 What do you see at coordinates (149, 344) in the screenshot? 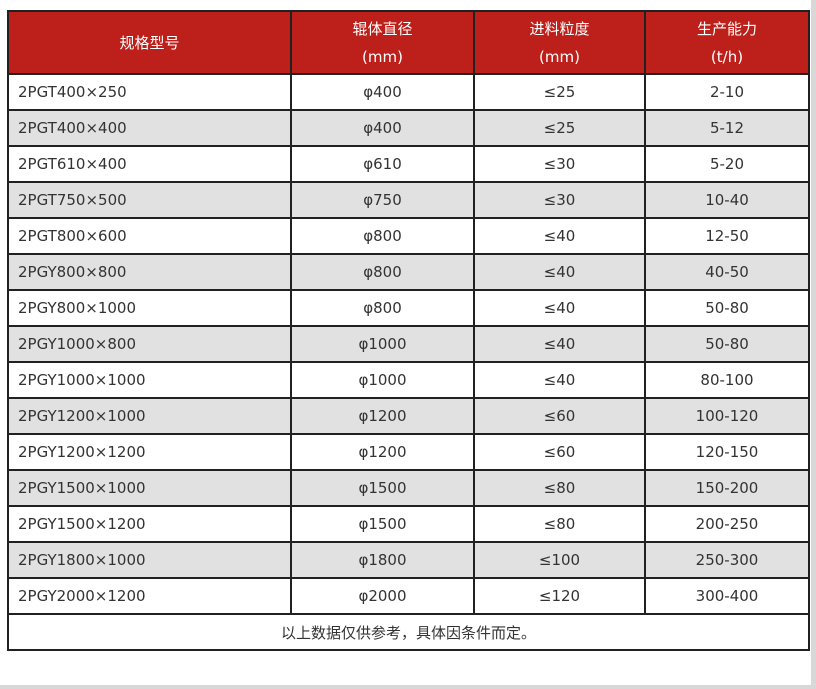
I see `cell-model: 2PGY1000×800` at bounding box center [149, 344].